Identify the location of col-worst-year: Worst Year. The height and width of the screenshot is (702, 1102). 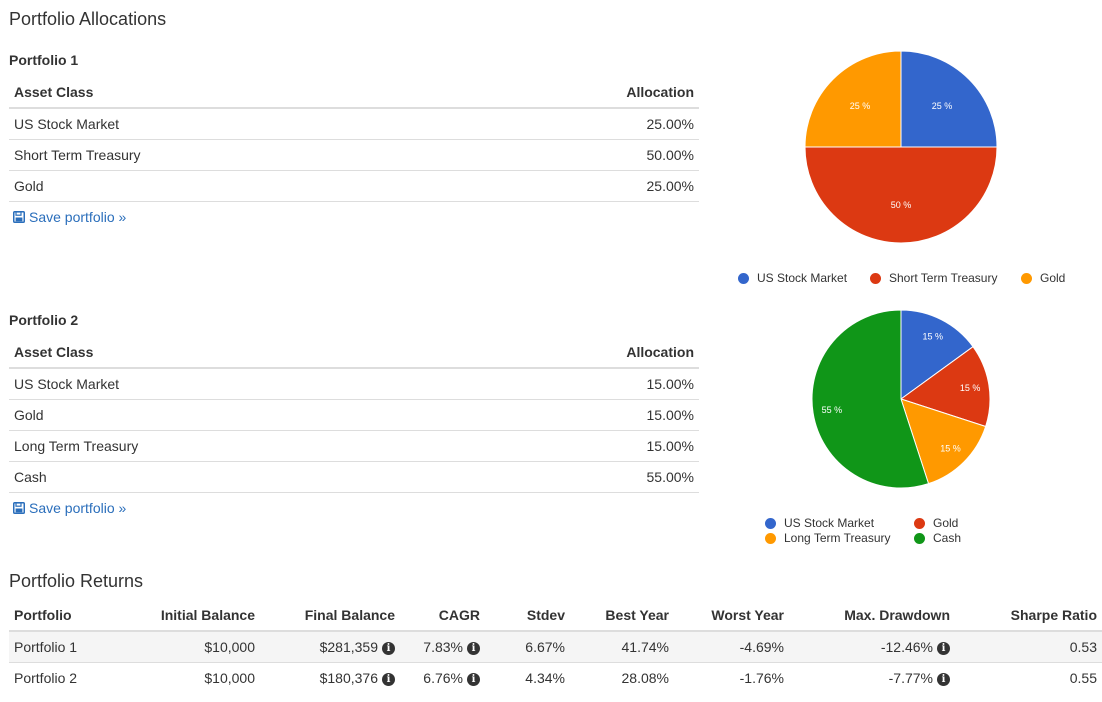
(731, 616).